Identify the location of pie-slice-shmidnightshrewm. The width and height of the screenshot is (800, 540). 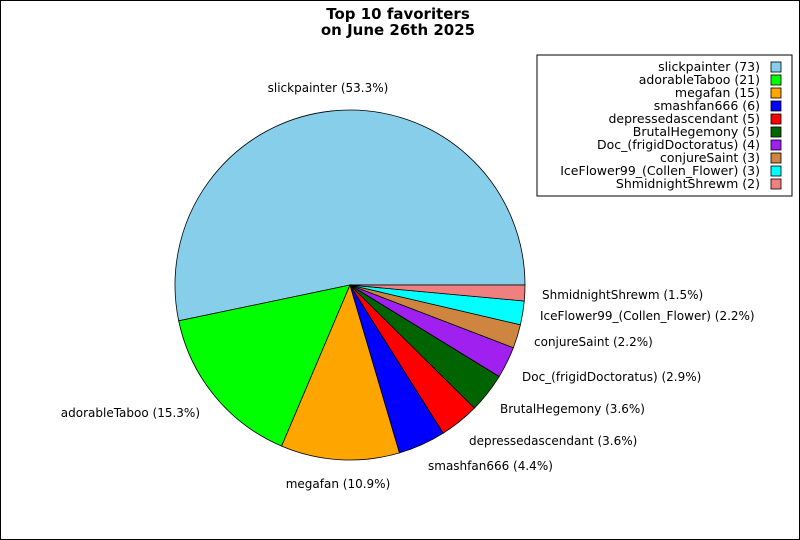
(437, 293).